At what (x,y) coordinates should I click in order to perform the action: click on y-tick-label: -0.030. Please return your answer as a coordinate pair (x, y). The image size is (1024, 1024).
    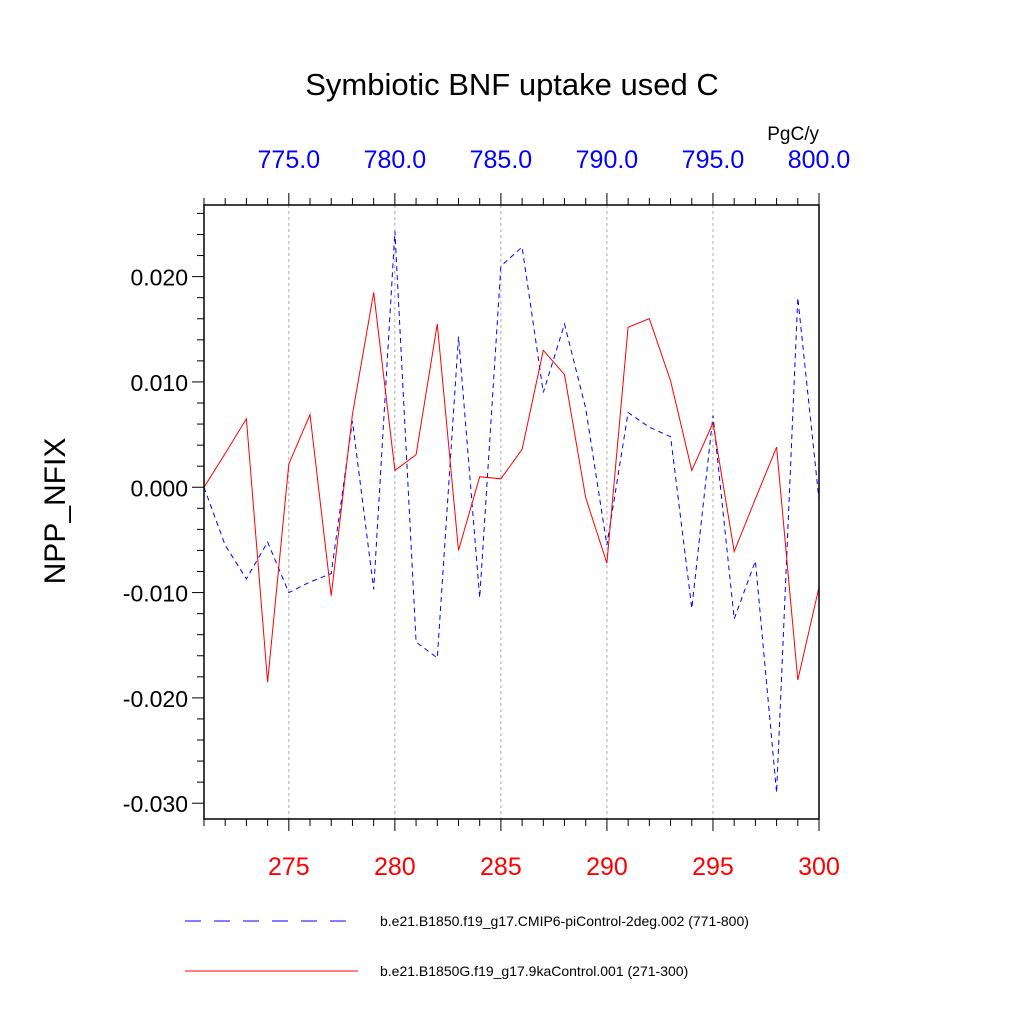
    Looking at the image, I should click on (155, 804).